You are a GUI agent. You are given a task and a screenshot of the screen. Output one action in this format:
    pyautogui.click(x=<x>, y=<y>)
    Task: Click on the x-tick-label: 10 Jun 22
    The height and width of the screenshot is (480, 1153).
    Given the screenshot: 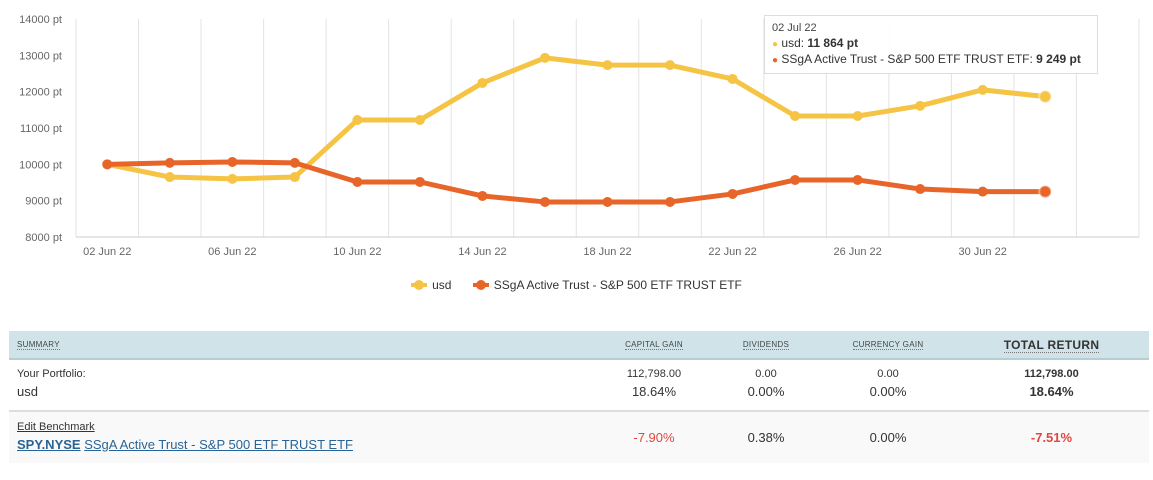 What is the action you would take?
    pyautogui.click(x=357, y=252)
    